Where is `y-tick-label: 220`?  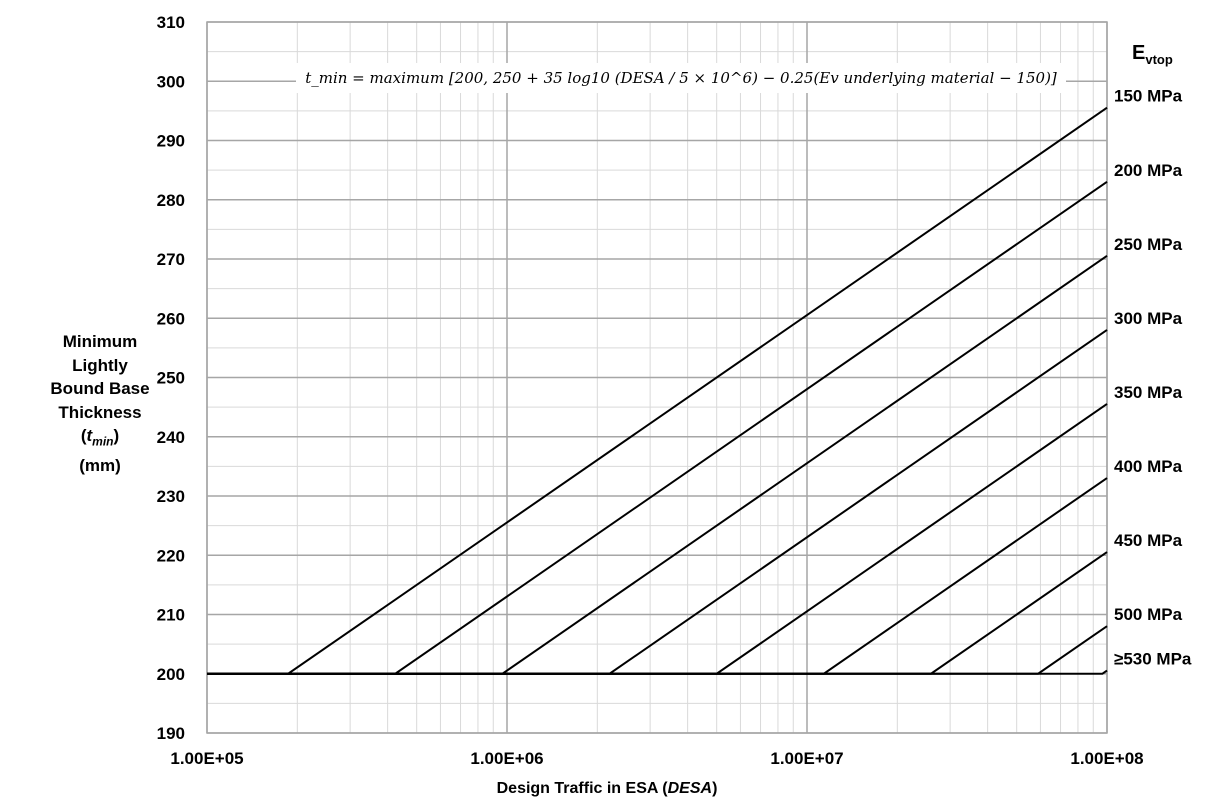 y-tick-label: 220 is located at coordinates (171, 555).